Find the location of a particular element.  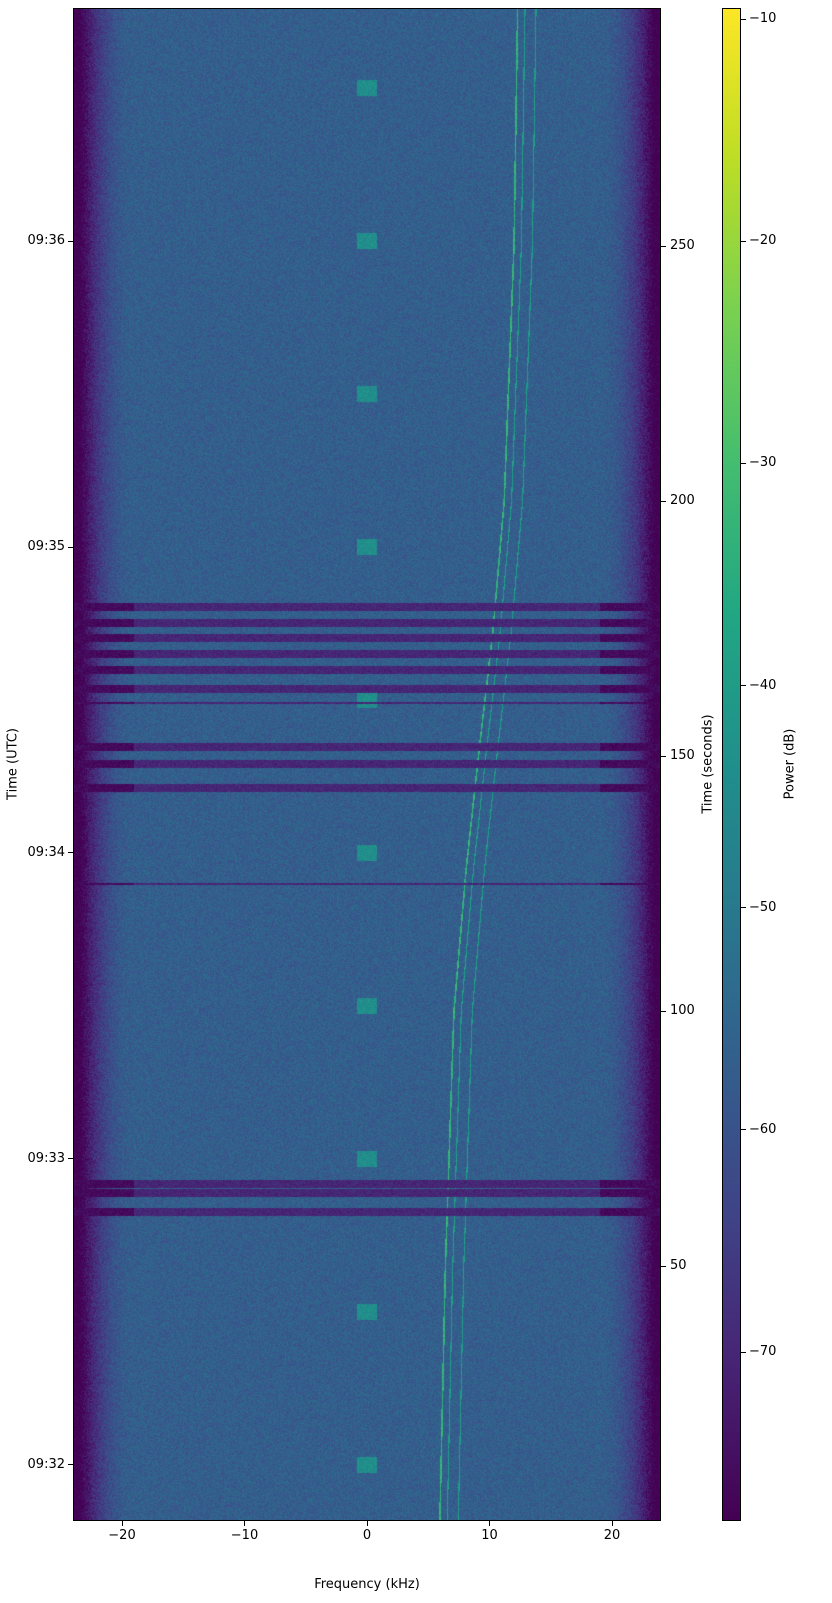

colorbar-tick-label: −60 is located at coordinates (763, 1129).